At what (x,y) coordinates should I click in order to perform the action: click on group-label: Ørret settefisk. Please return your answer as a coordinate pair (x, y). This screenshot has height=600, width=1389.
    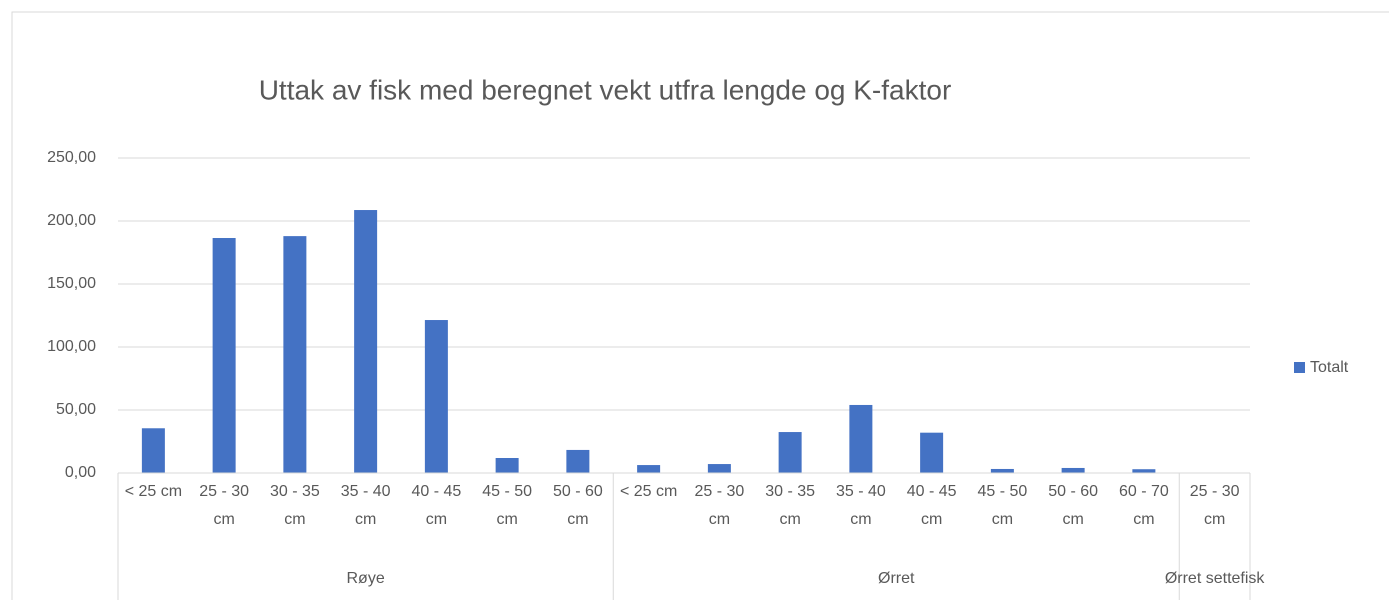
    Looking at the image, I should click on (1215, 578).